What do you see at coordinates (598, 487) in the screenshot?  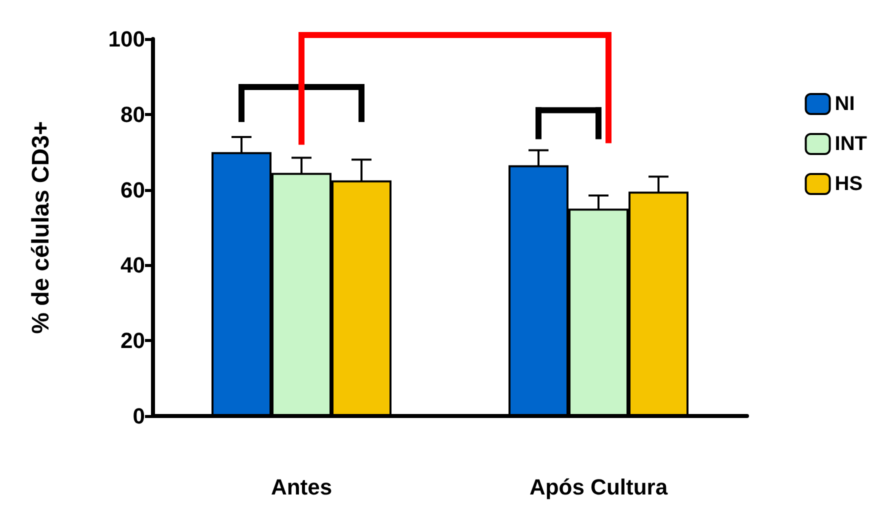 I see `x-tick-label: Após Cultura` at bounding box center [598, 487].